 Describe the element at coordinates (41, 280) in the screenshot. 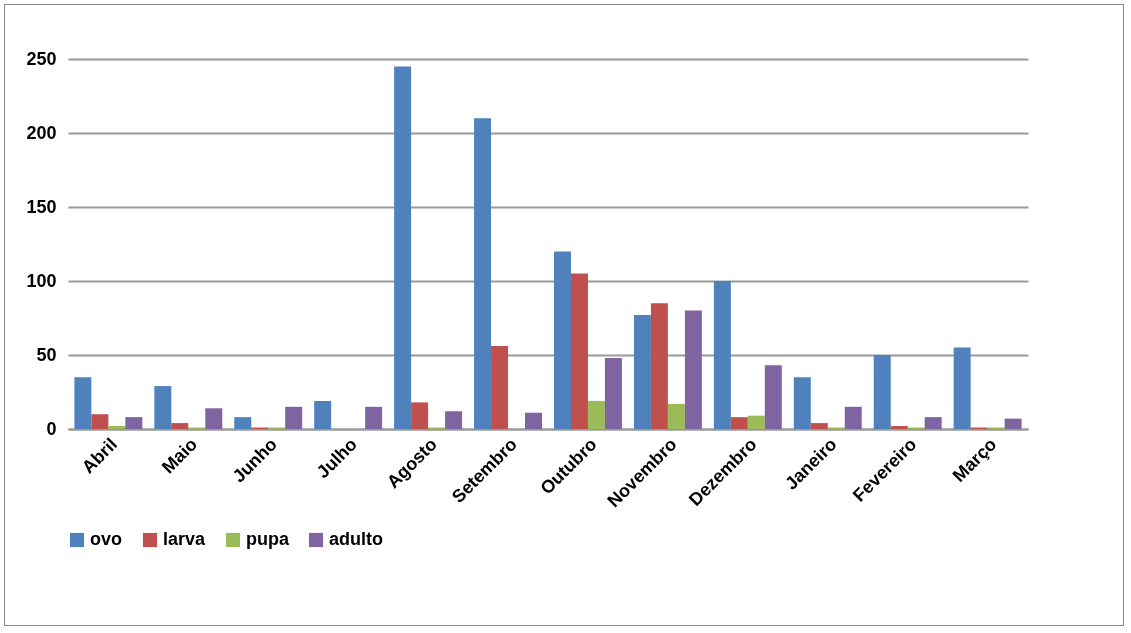

I see `y-tick-label: 100` at that location.